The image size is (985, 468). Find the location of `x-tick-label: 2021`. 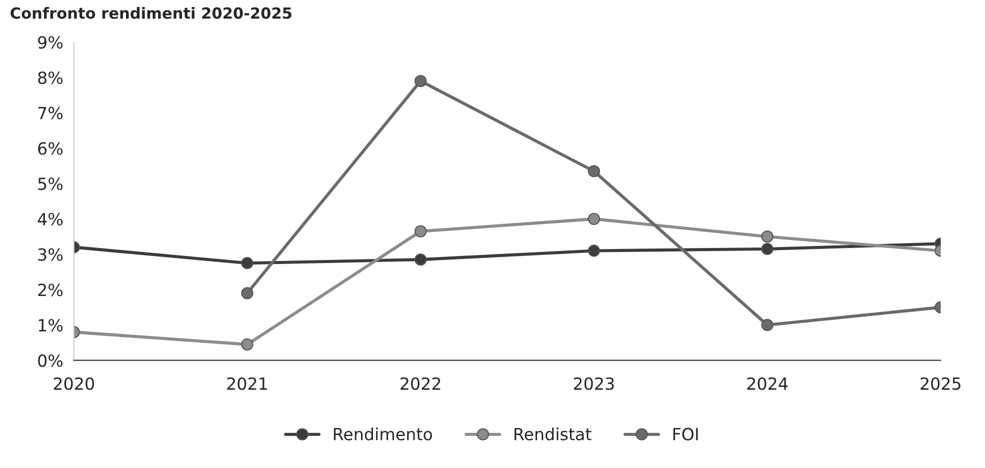

x-tick-label: 2021 is located at coordinates (247, 383).